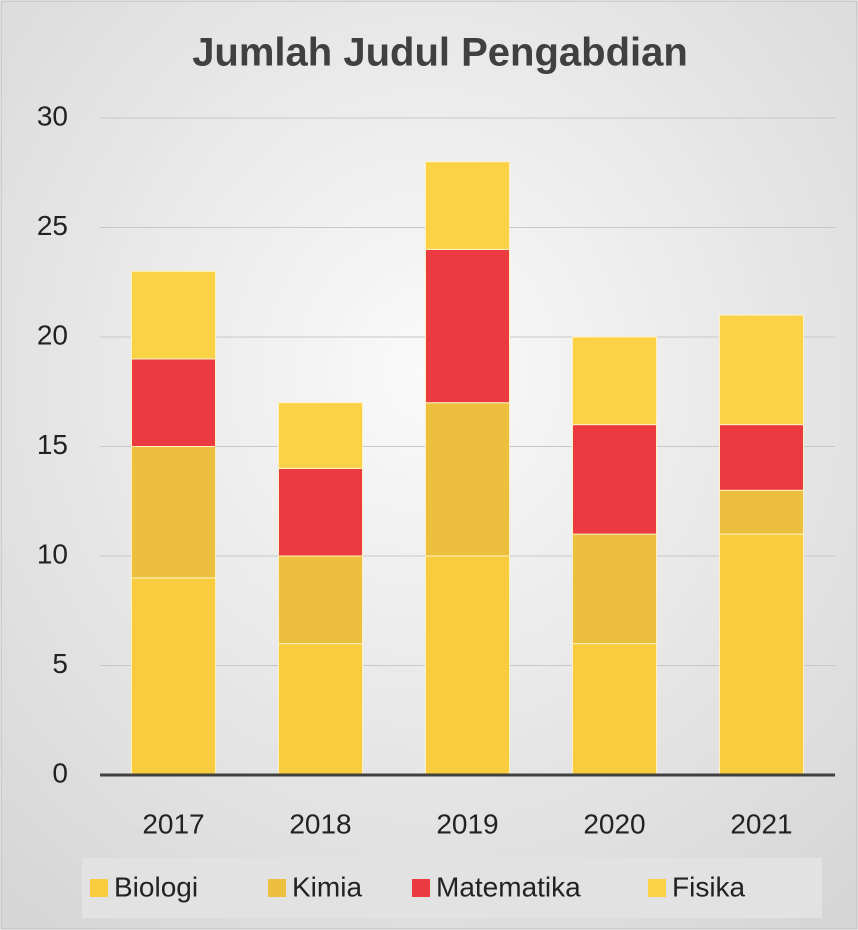 This screenshot has width=858, height=930. Describe the element at coordinates (173, 823) in the screenshot. I see `x-tick-label: 2017` at that location.